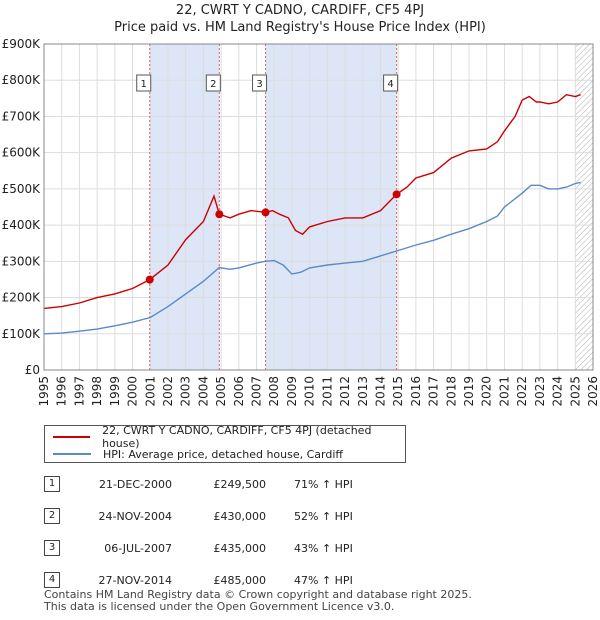 The height and width of the screenshot is (620, 600). I want to click on x-tick-label: 1995, so click(44, 391).